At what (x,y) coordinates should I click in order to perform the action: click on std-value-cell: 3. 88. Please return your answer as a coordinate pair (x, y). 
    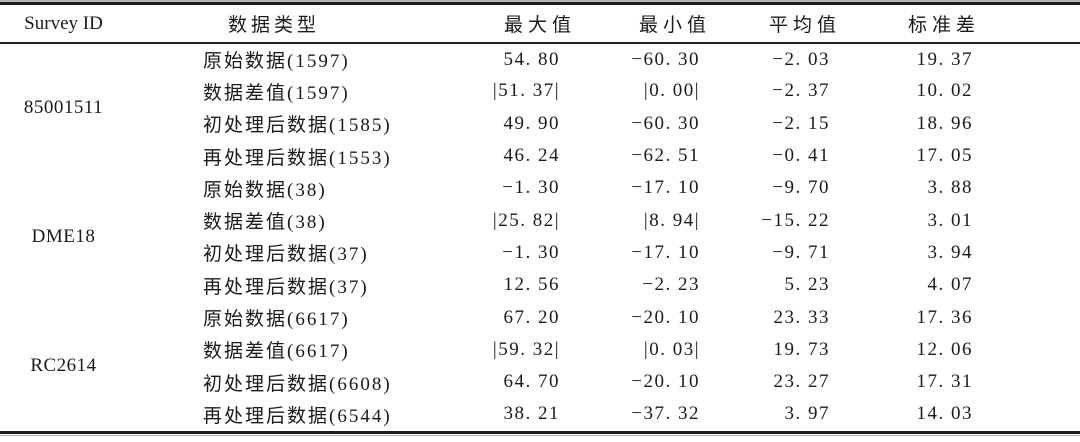
    Looking at the image, I should click on (950, 188).